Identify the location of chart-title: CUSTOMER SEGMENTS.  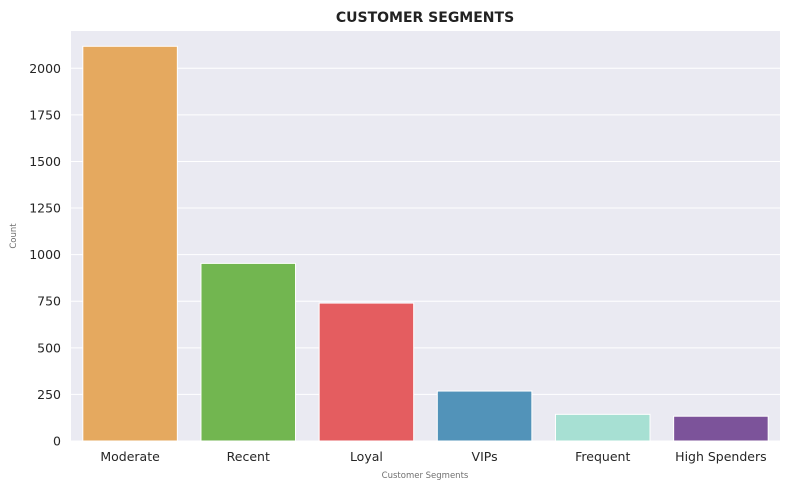
(425, 18).